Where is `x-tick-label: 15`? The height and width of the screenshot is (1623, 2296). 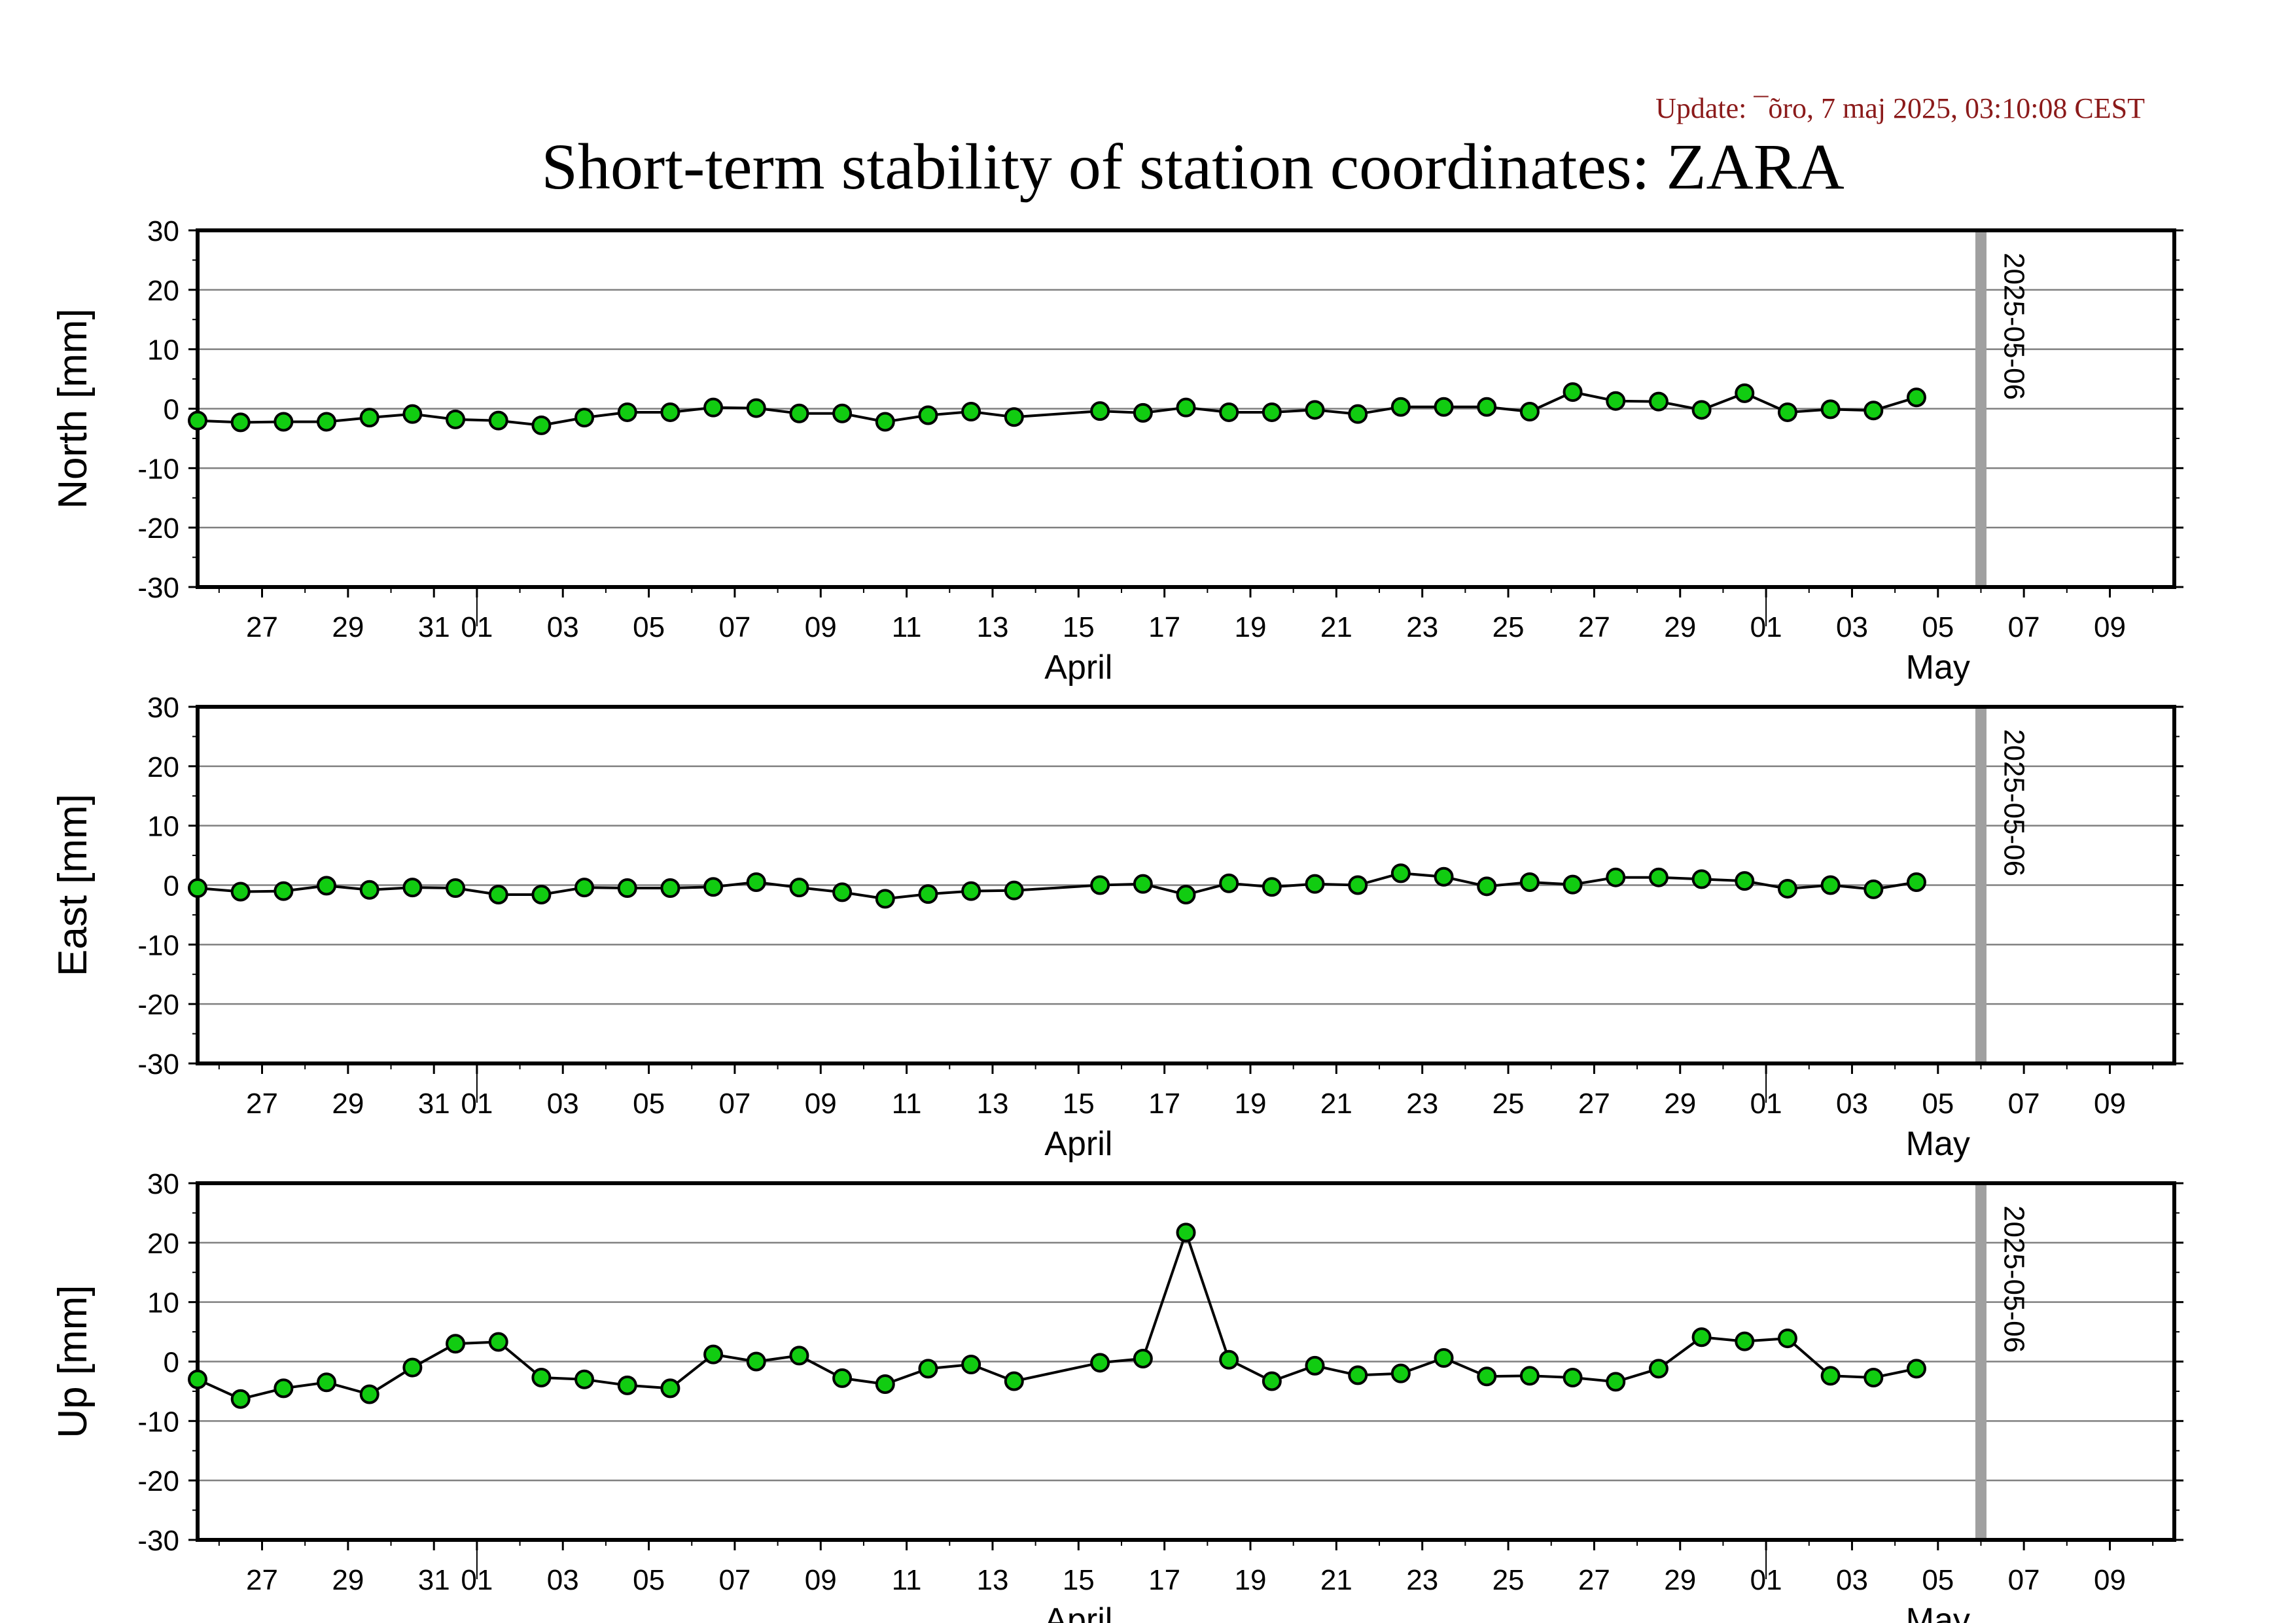 x-tick-label: 15 is located at coordinates (1079, 1104).